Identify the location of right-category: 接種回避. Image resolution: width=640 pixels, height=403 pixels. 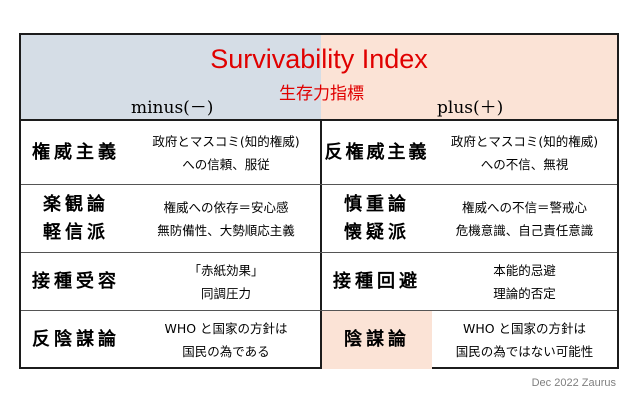
(377, 281).